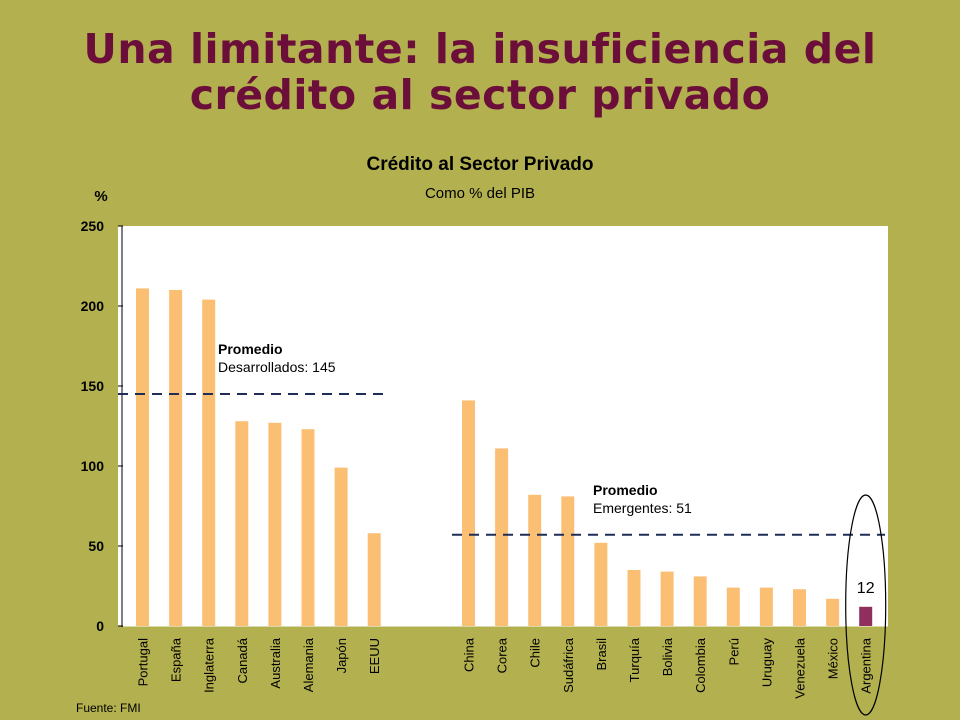  Describe the element at coordinates (242, 660) in the screenshot. I see `x-tick-label: Canadá` at that location.